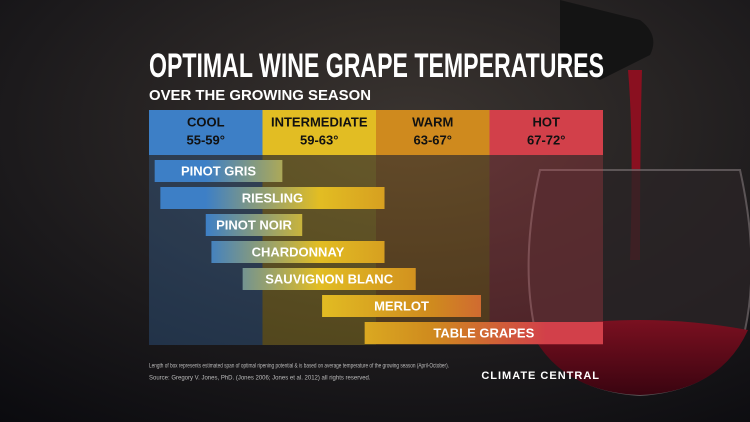 The image size is (750, 422). I want to click on zone-range: 67-72°, so click(546, 139).